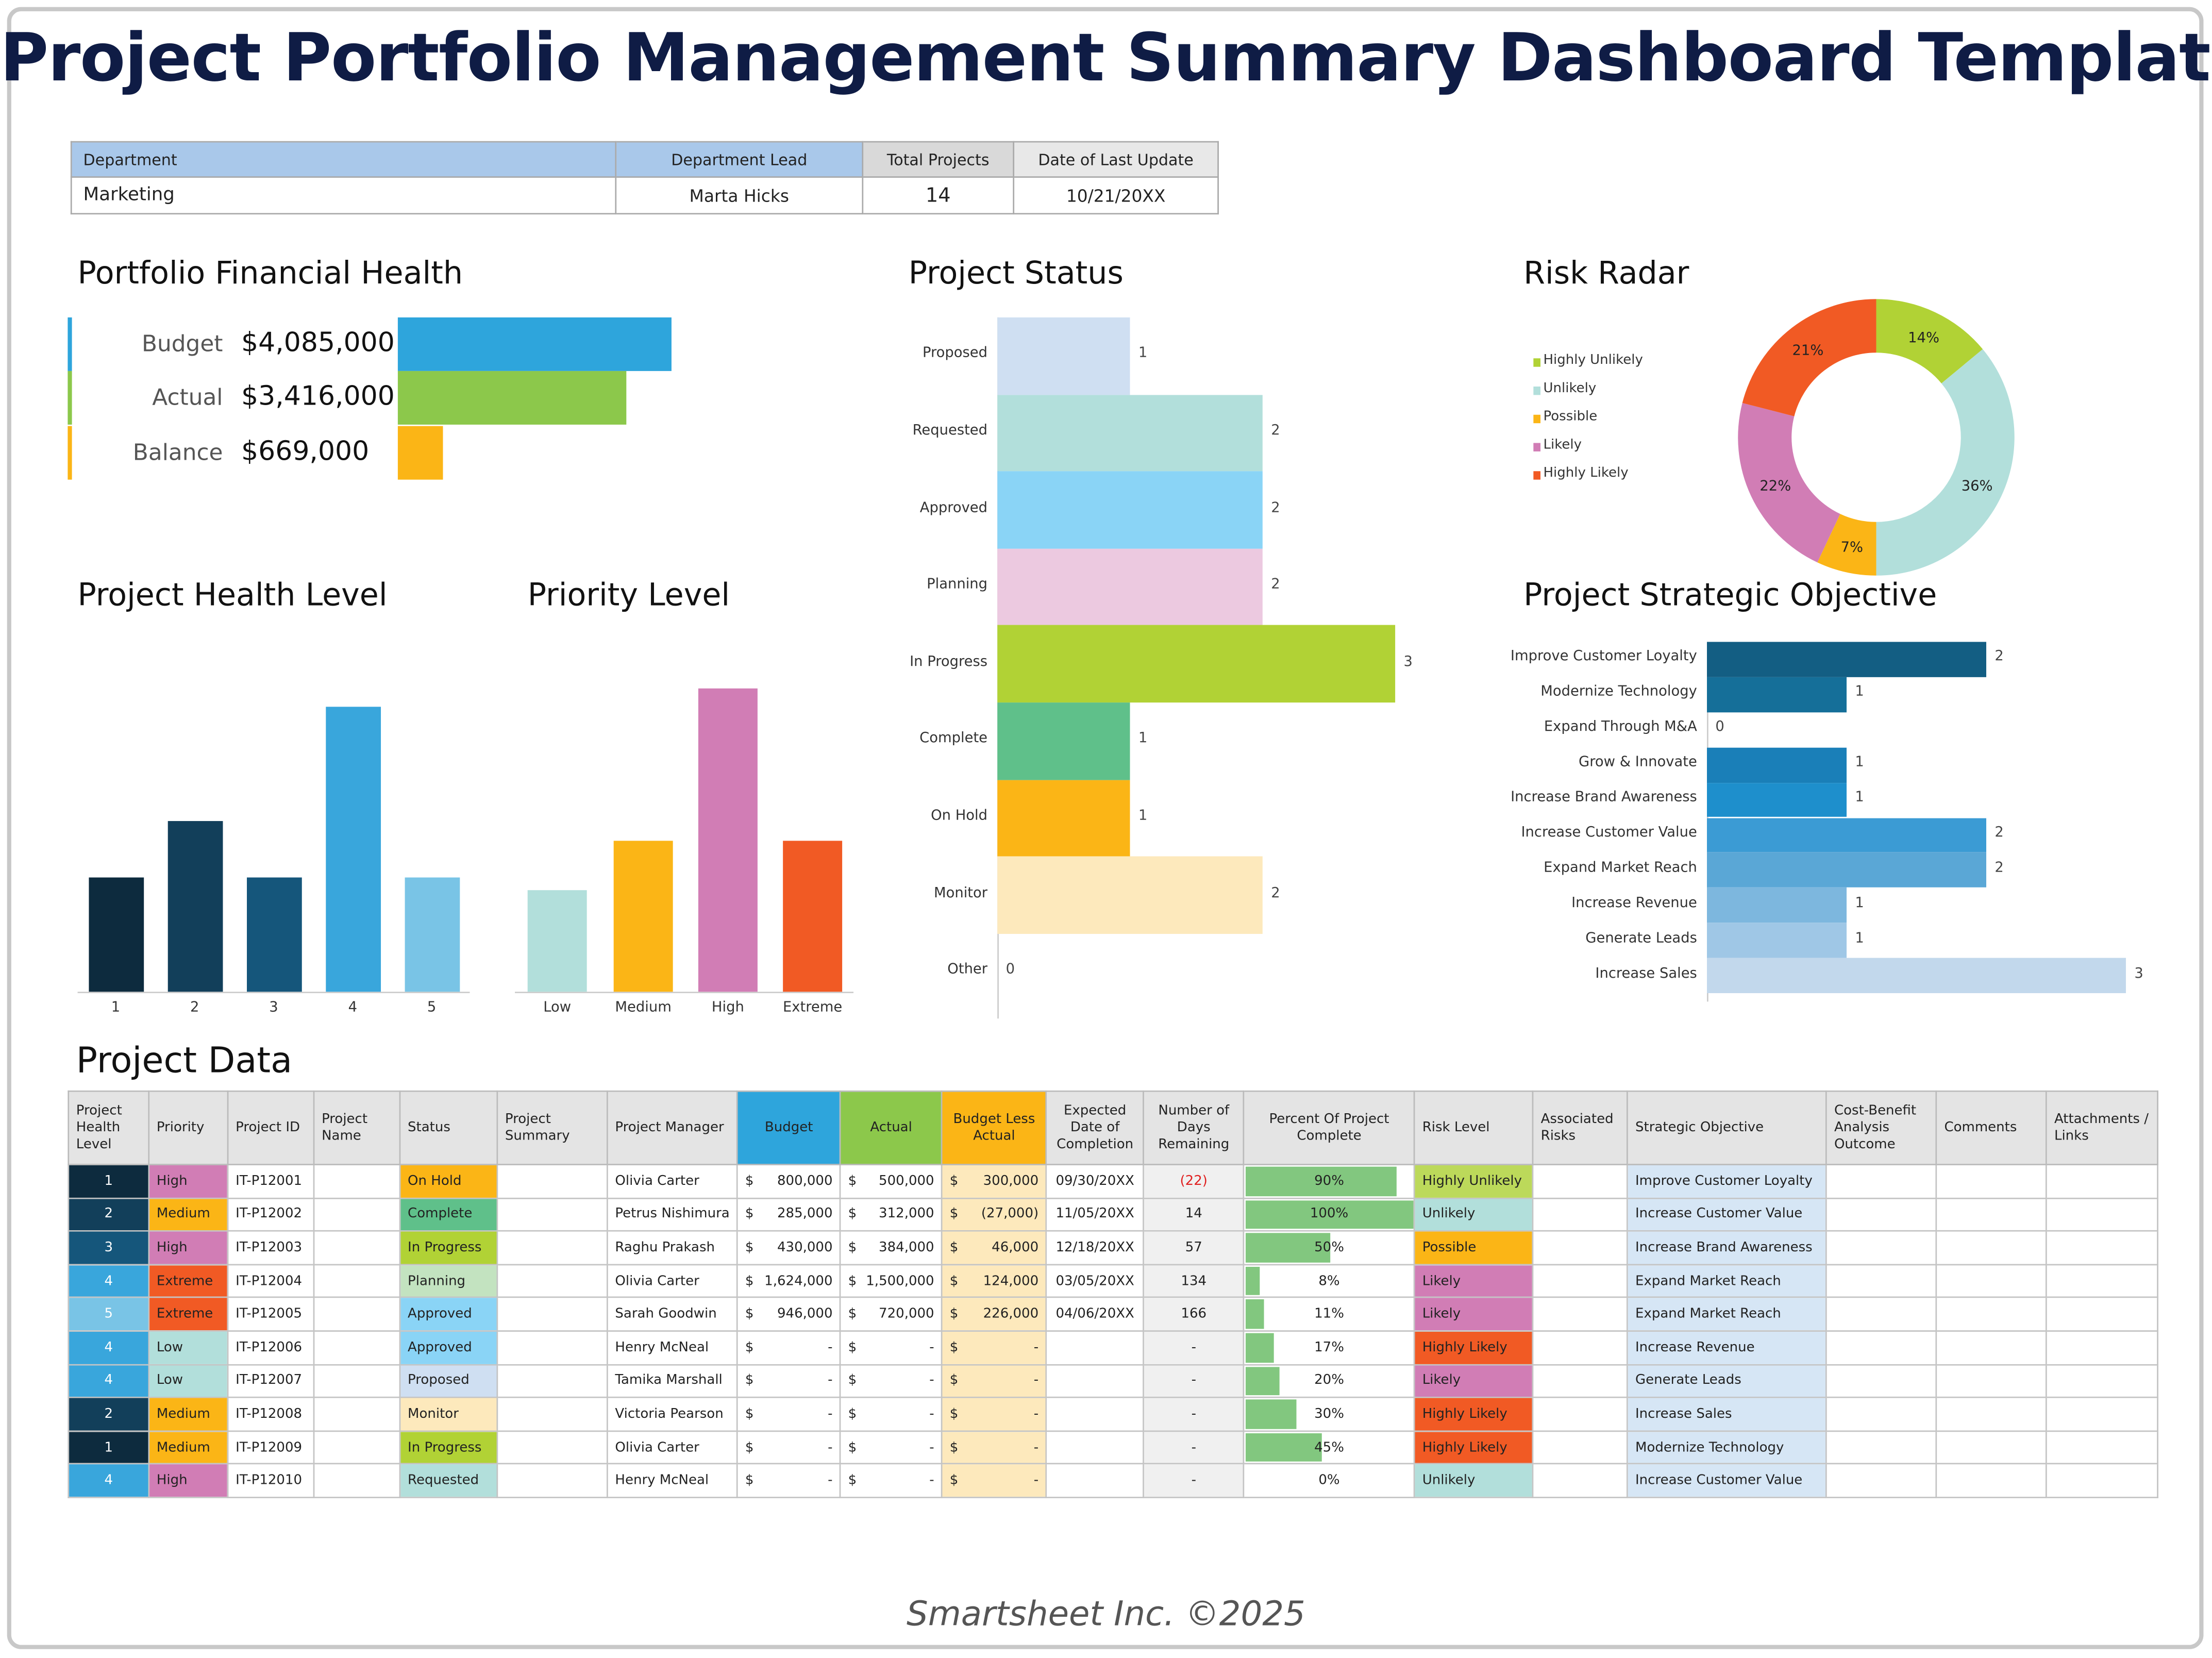 The image size is (2212, 1658). What do you see at coordinates (357, 1127) in the screenshot?
I see `column-header: Project Name` at bounding box center [357, 1127].